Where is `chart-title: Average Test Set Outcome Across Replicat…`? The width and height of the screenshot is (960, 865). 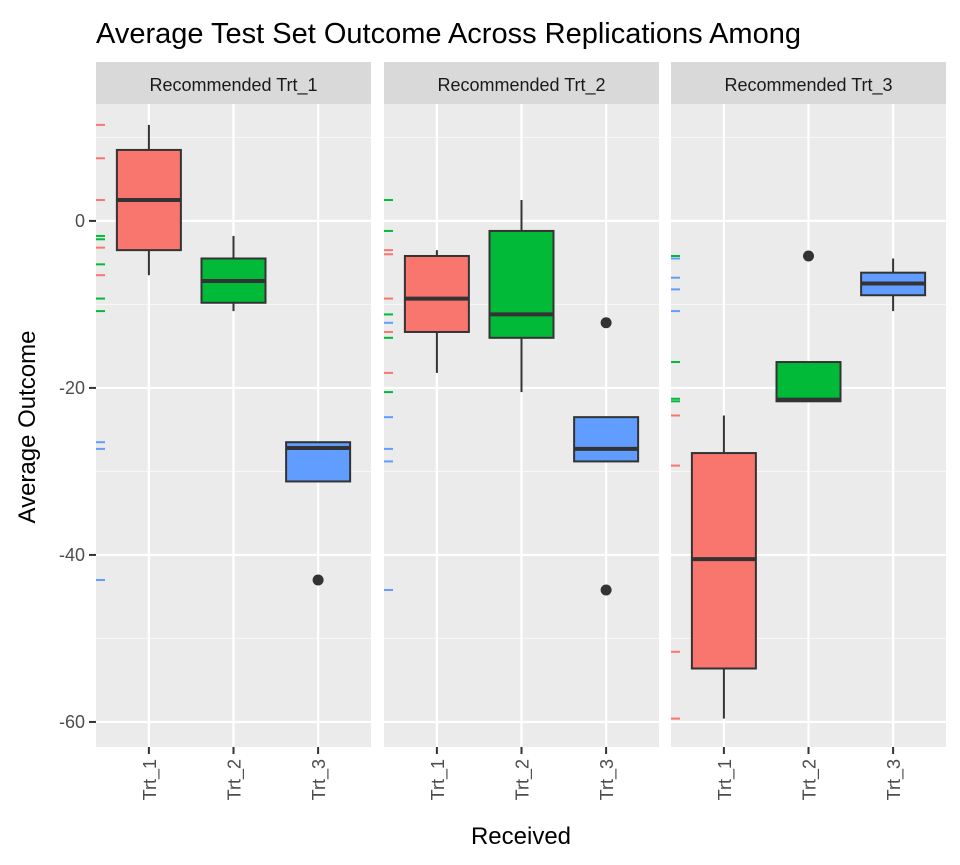 chart-title: Average Test Set Outcome Across Replicat… is located at coordinates (448, 34).